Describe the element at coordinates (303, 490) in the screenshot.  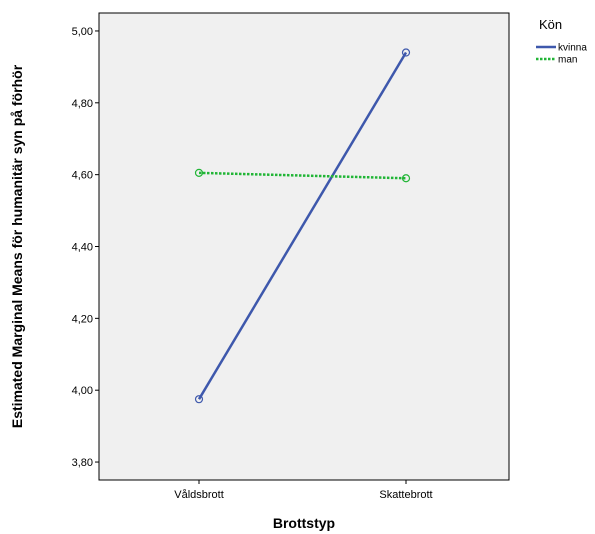
I see `x-axis: Våldsbrott Skattebrott` at that location.